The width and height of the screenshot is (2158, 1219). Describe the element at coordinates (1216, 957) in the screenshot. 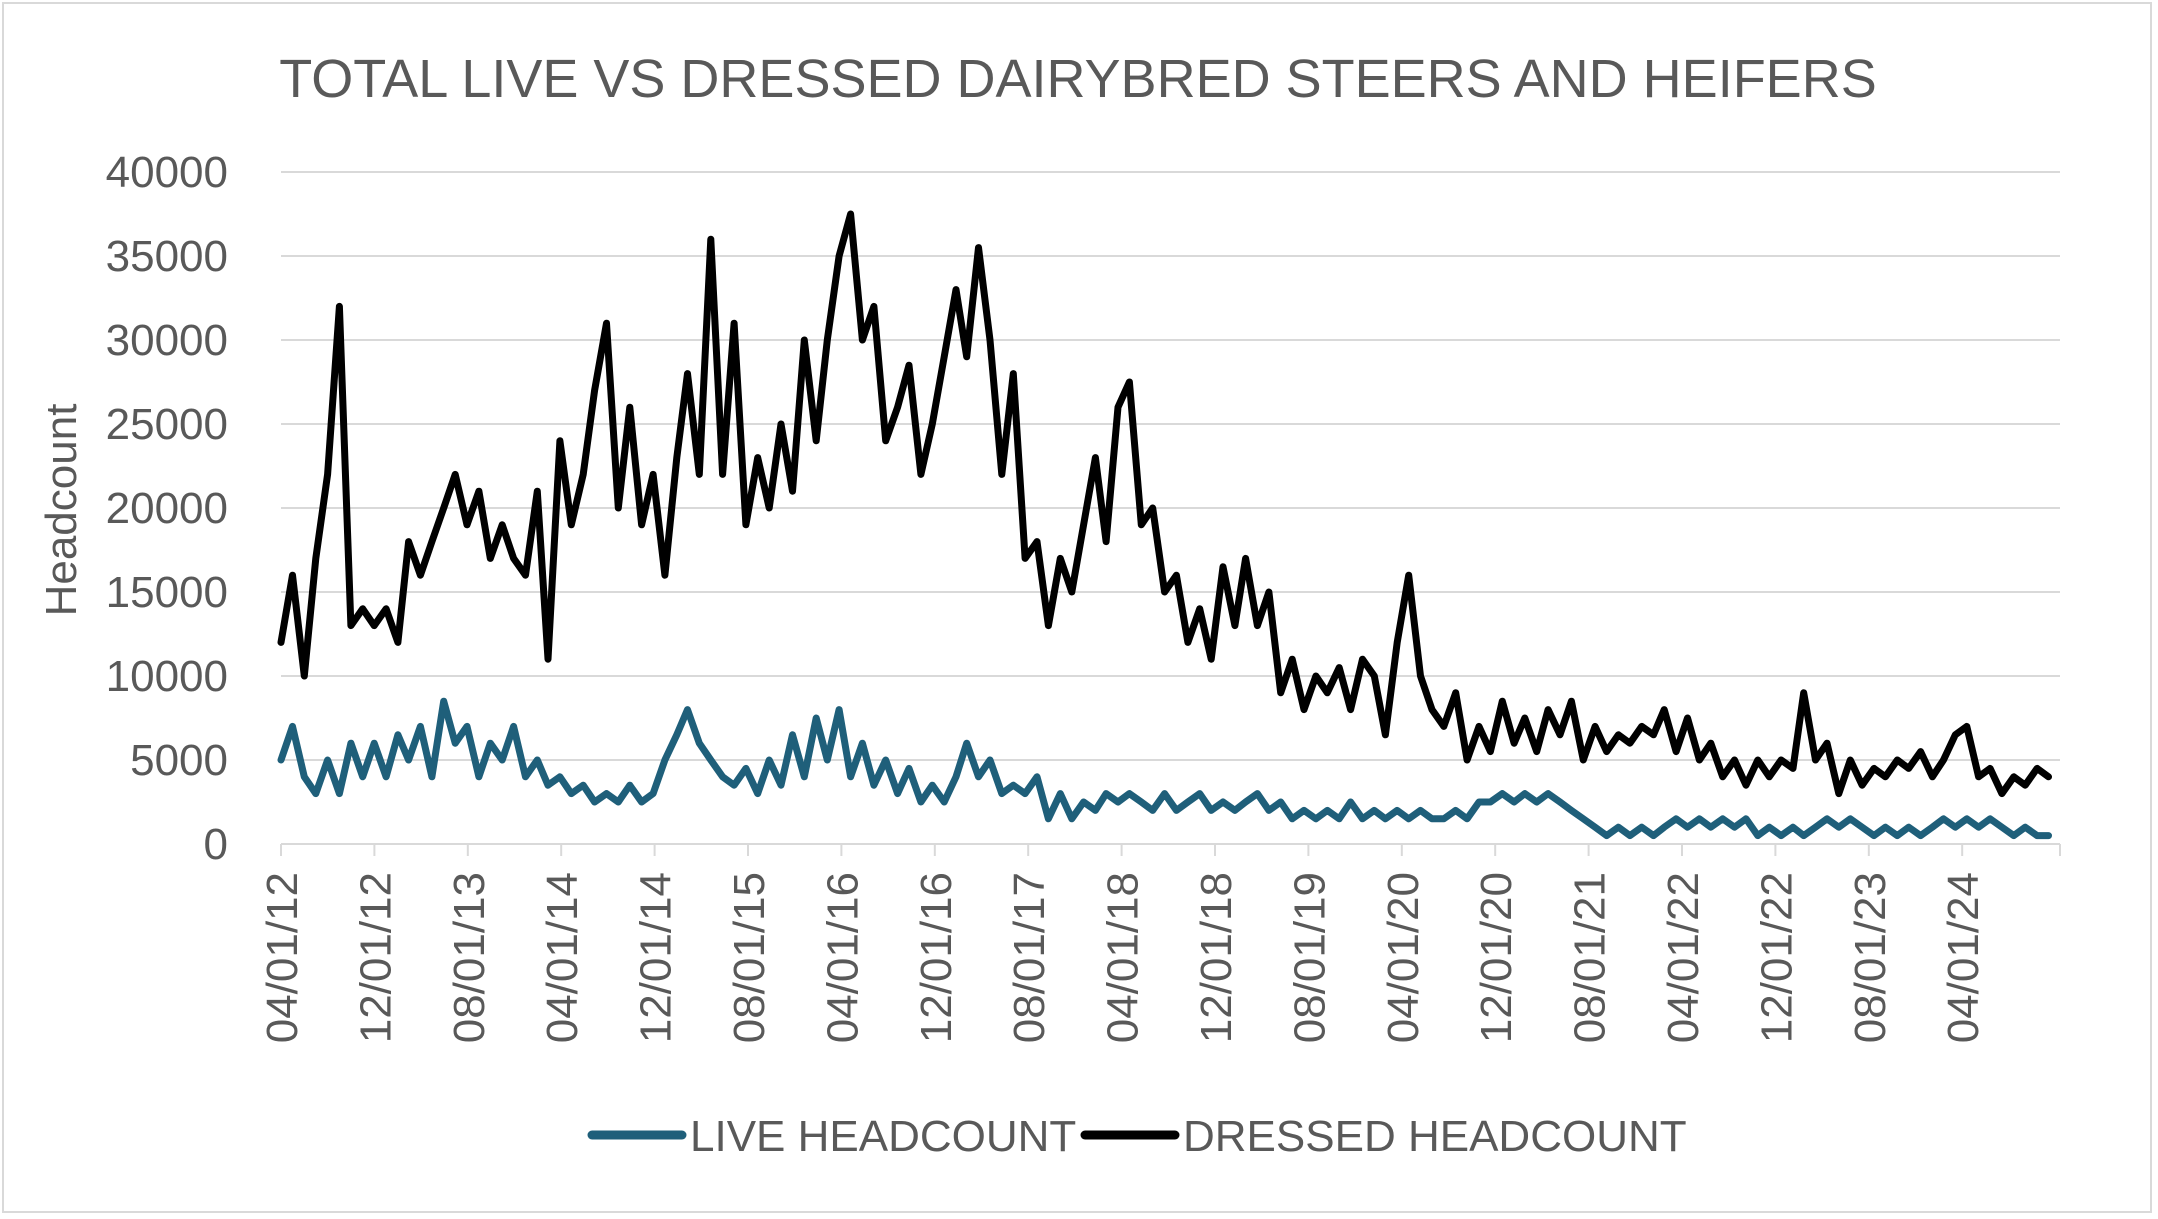

I see `x-tick-label: 12/01/18` at that location.